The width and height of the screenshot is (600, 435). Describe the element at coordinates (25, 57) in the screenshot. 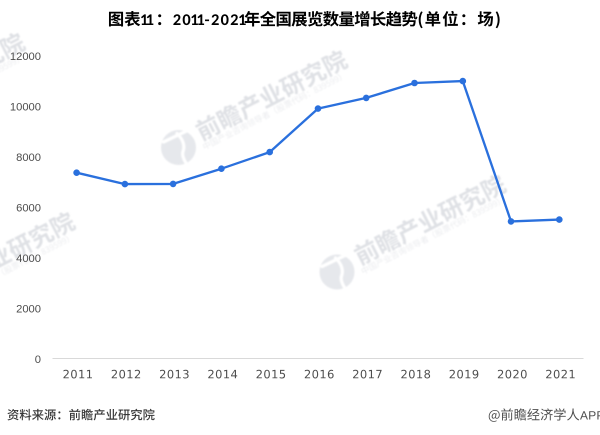

I see `svg-text: 12000` at that location.